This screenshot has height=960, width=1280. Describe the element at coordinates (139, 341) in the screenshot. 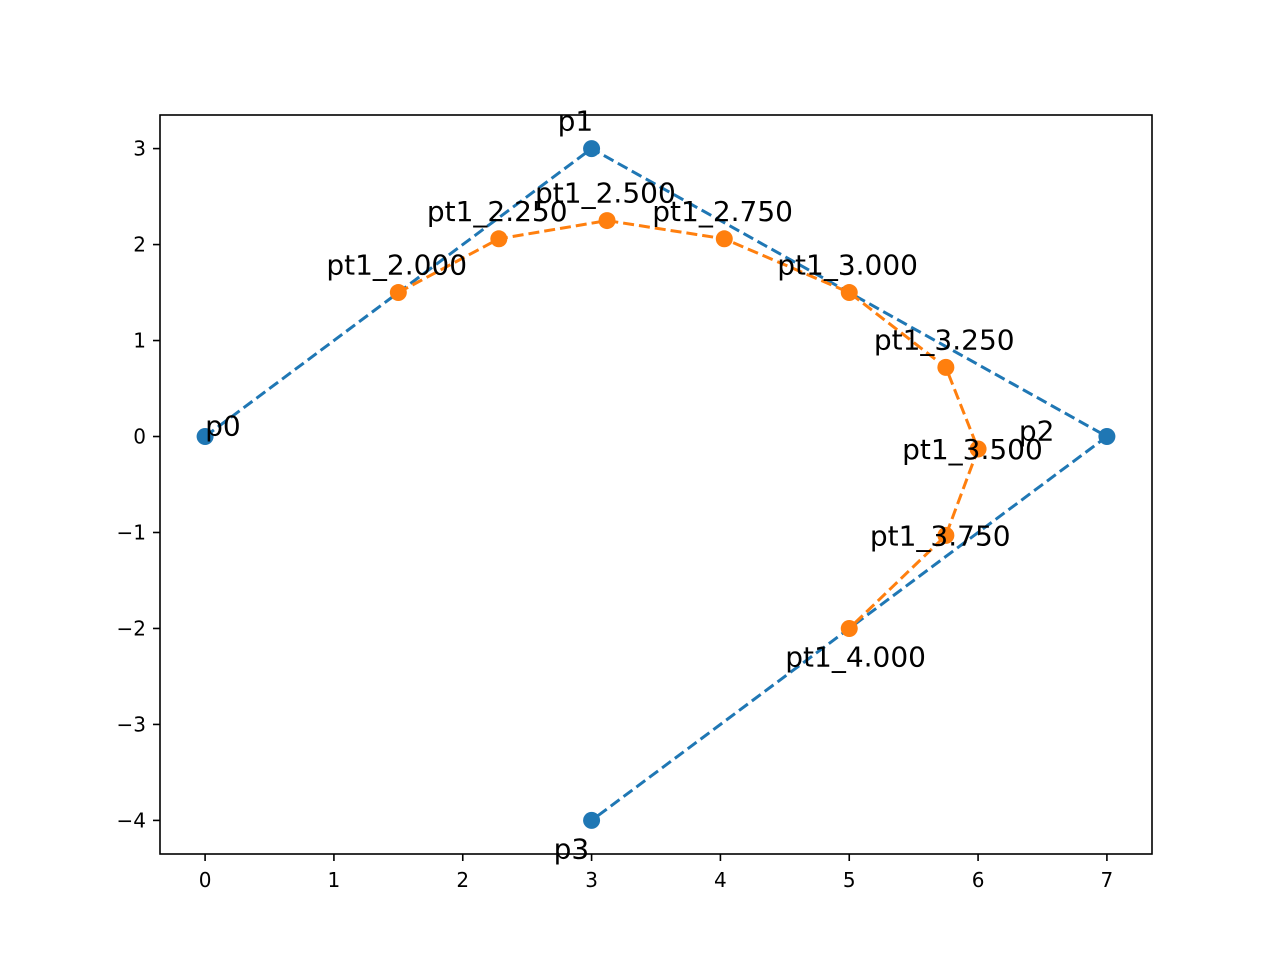

I see `y-tick-label-2: 1` at that location.